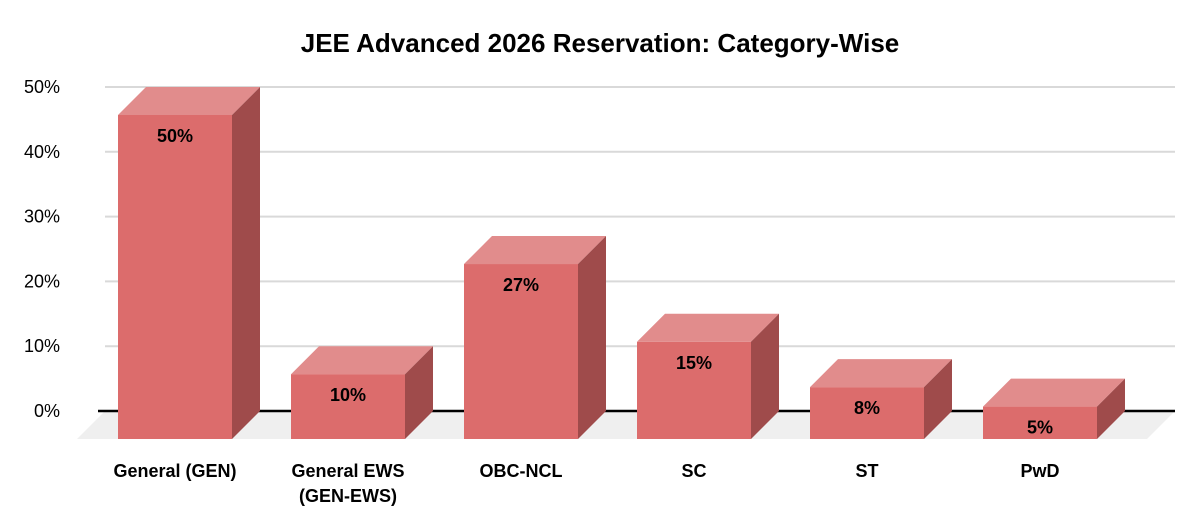 The height and width of the screenshot is (532, 1200). I want to click on category-label: OBC-NCL, so click(521, 471).